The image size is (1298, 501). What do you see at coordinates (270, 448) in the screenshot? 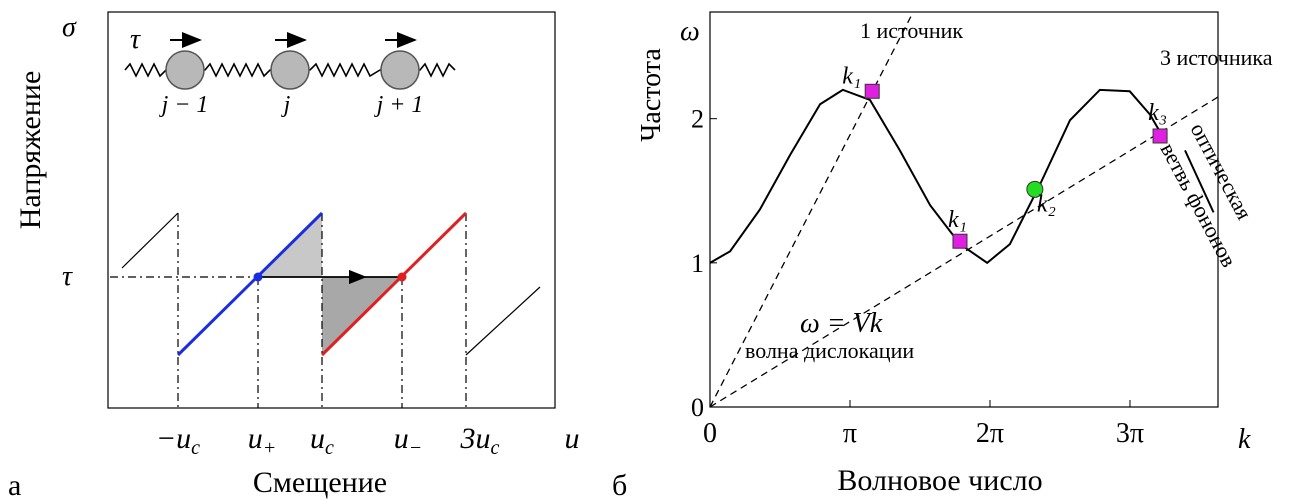
I see `x-label-sub: +` at bounding box center [270, 448].